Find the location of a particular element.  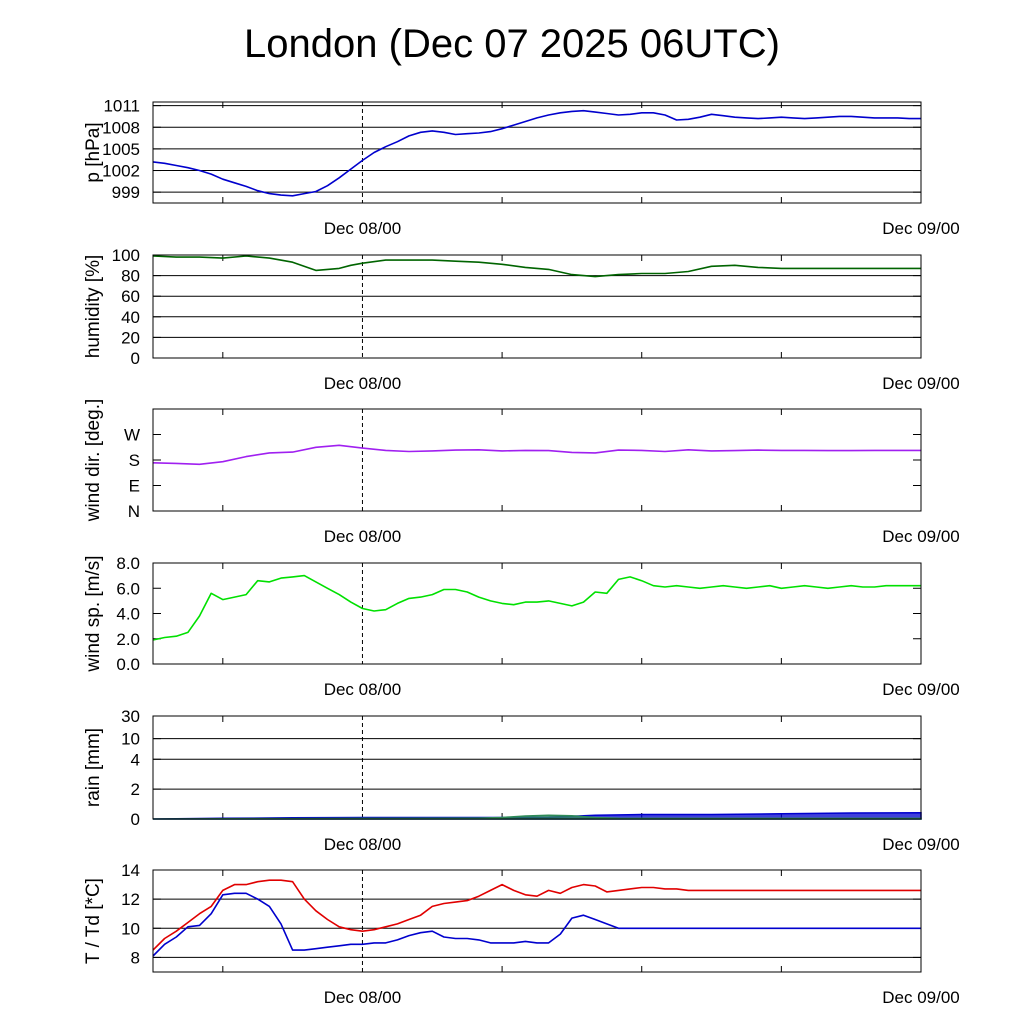

y-axis-label: p [hPa] is located at coordinates (93, 152).